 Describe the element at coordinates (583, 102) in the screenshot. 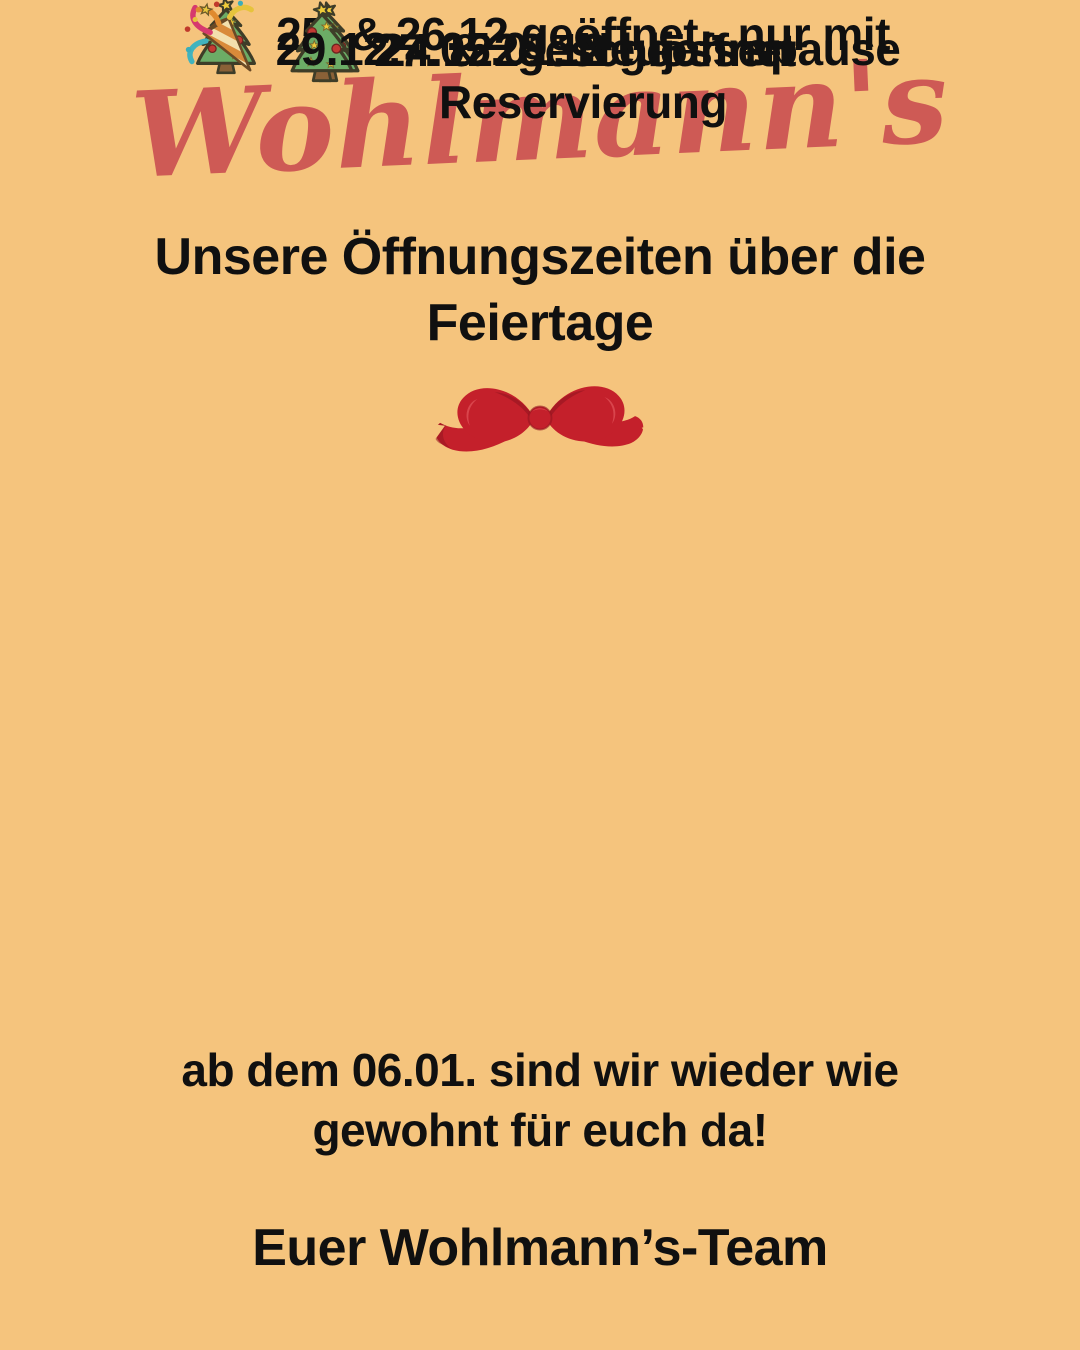

I see `schedule-text: Reservierung` at that location.